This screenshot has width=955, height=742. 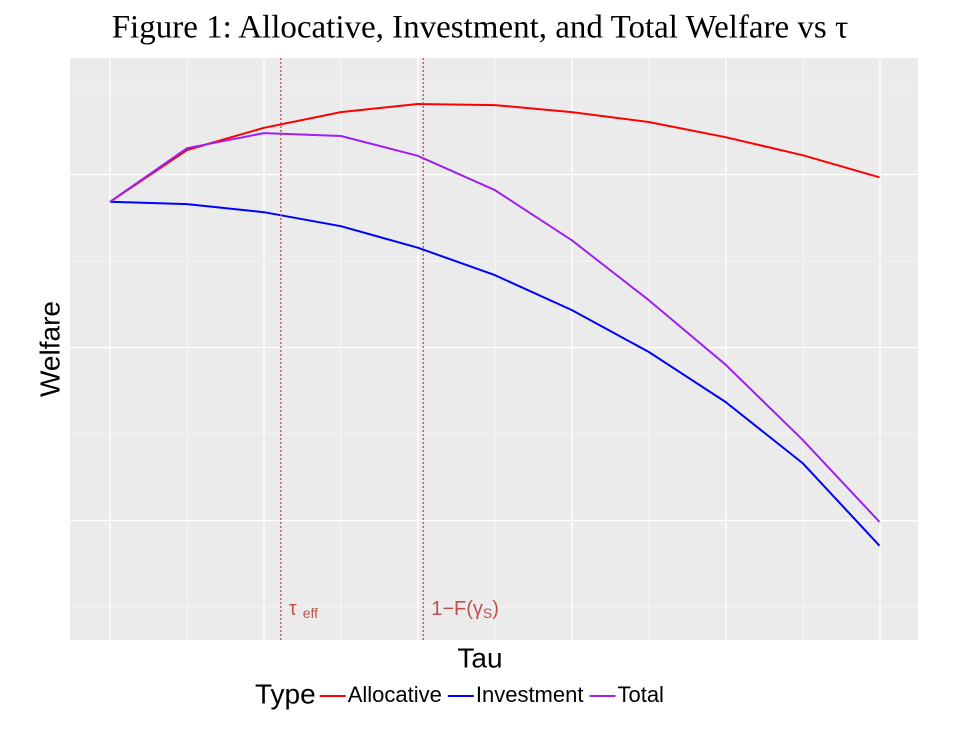 What do you see at coordinates (495, 609) in the screenshot?
I see `reference-label-suffix: )` at bounding box center [495, 609].